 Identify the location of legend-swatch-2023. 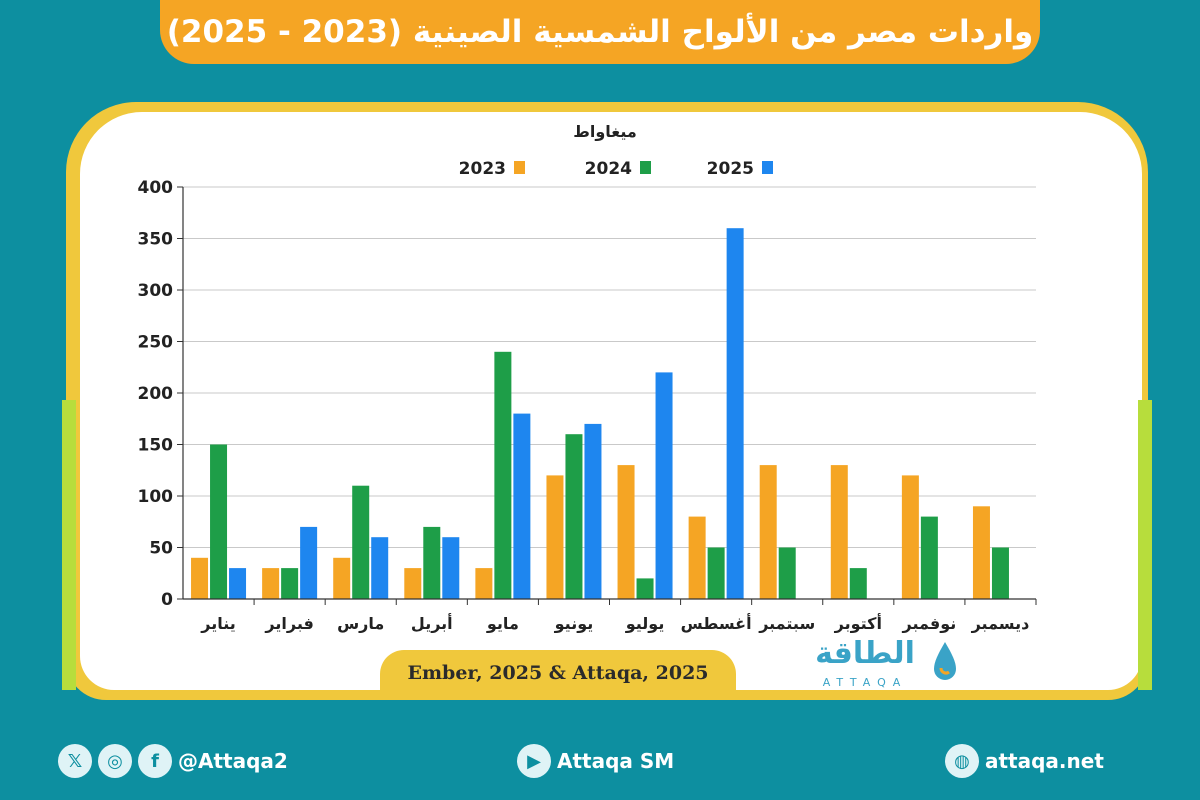
(519, 167).